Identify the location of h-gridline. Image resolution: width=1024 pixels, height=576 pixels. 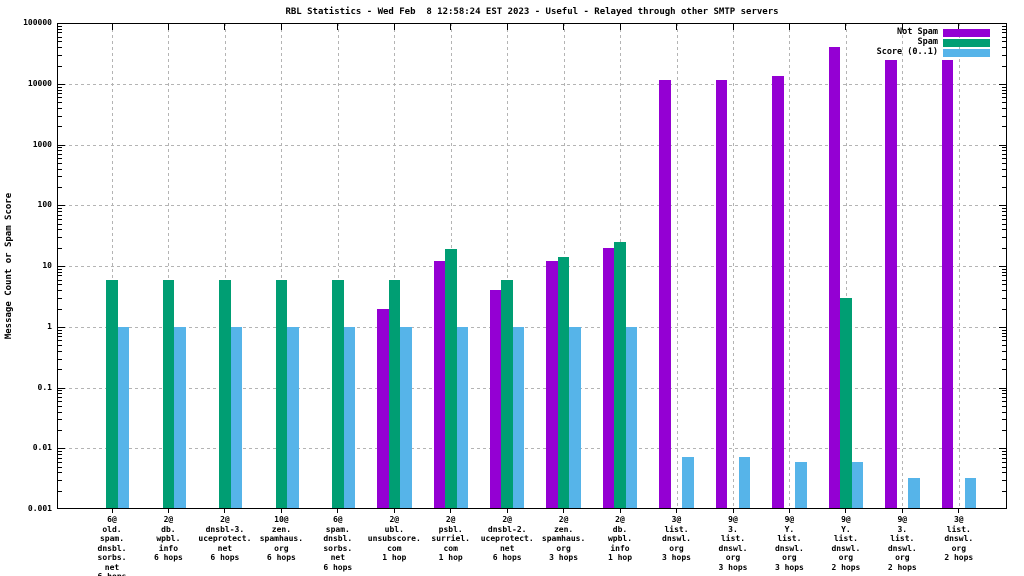
(532, 266).